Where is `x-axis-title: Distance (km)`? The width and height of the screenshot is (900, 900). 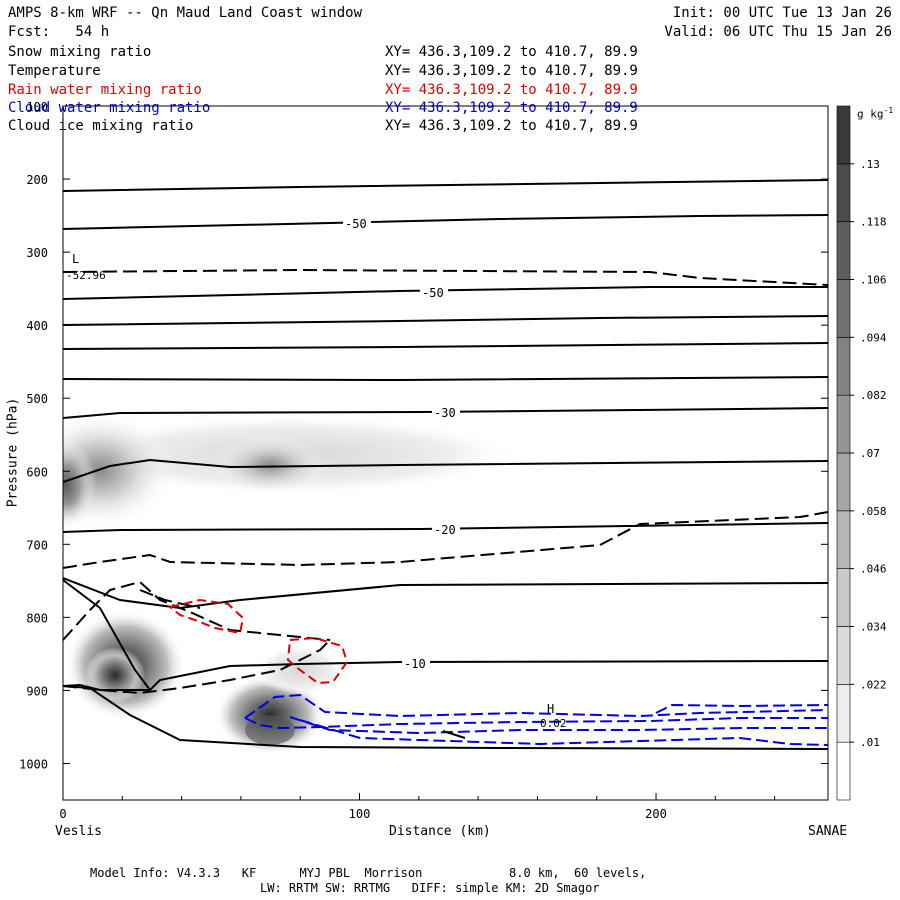
x-axis-title: Distance (km) is located at coordinates (440, 831).